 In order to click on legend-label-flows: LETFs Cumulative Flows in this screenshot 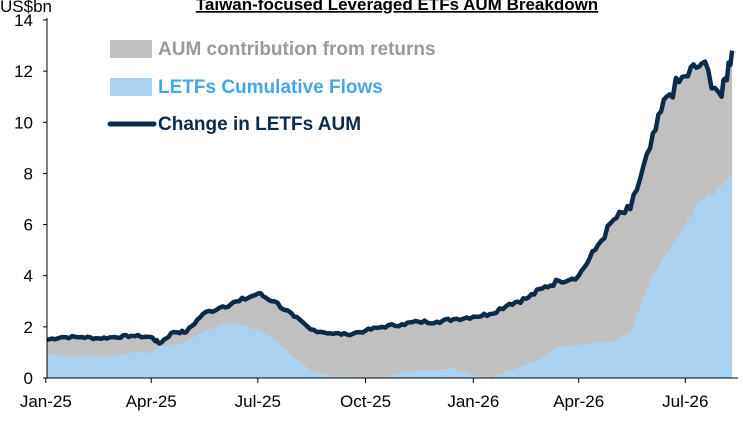, I will do `click(270, 87)`.